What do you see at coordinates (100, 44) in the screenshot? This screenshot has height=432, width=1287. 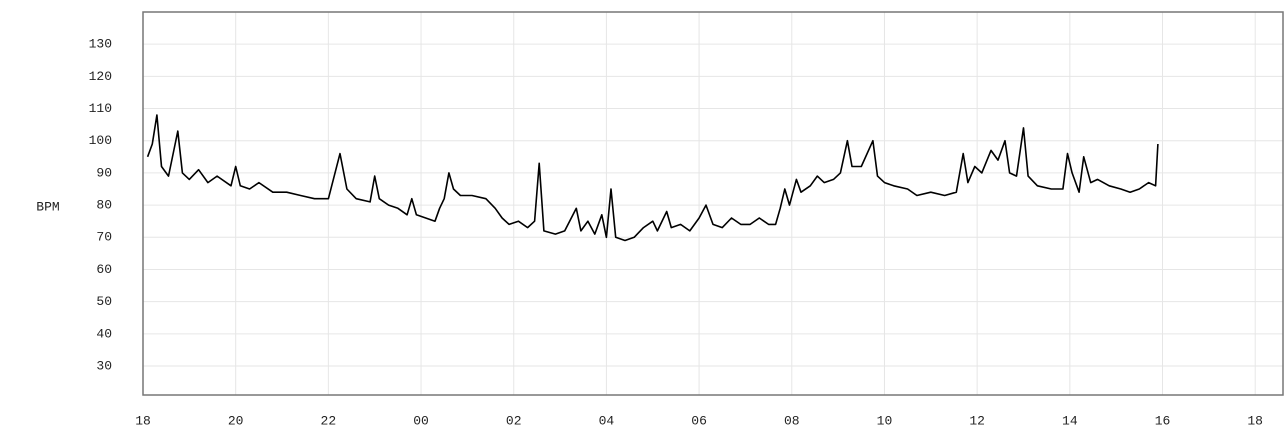 I see `y-tick-label: 130` at bounding box center [100, 44].